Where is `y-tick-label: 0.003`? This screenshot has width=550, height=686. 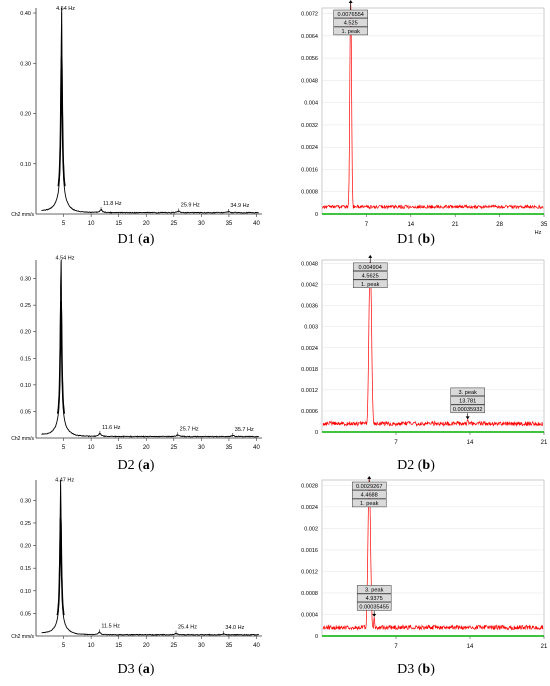 y-tick-label: 0.003 is located at coordinates (311, 328).